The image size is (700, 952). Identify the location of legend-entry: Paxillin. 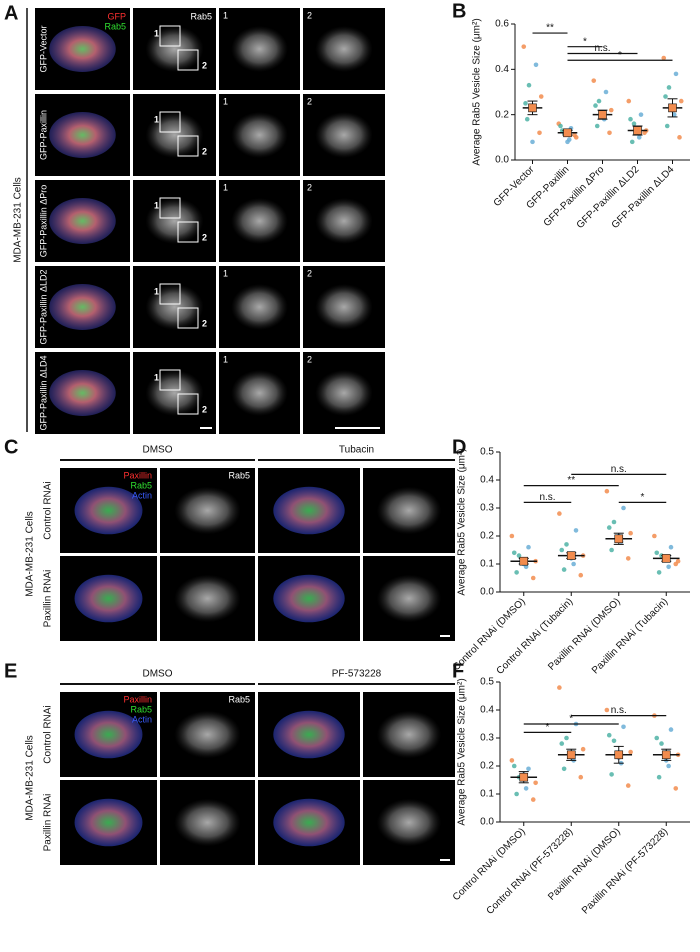
(137, 475).